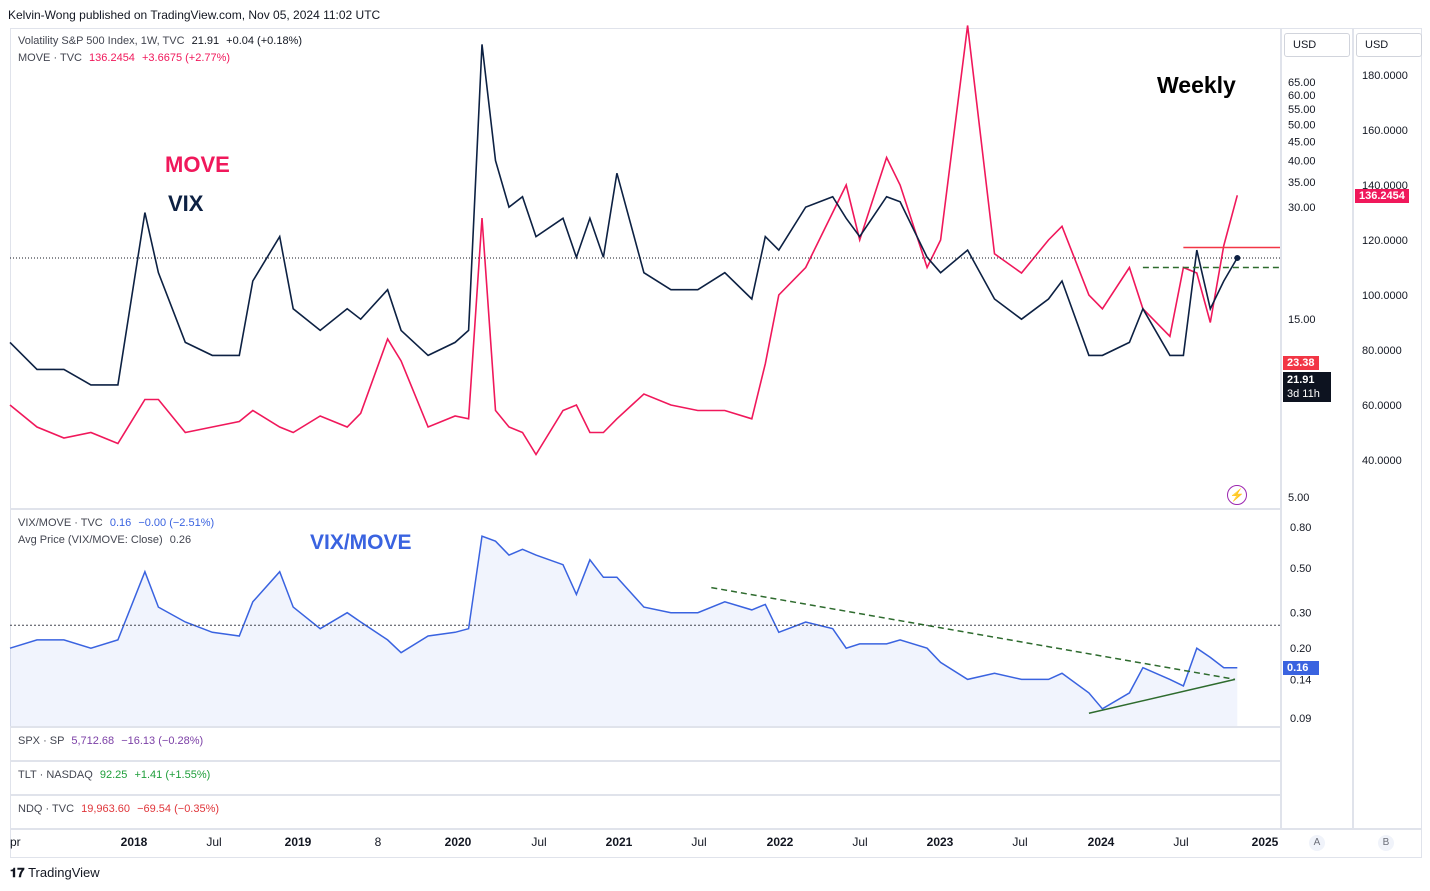 The width and height of the screenshot is (1430, 891). What do you see at coordinates (186, 203) in the screenshot?
I see `vix-label: VIX` at bounding box center [186, 203].